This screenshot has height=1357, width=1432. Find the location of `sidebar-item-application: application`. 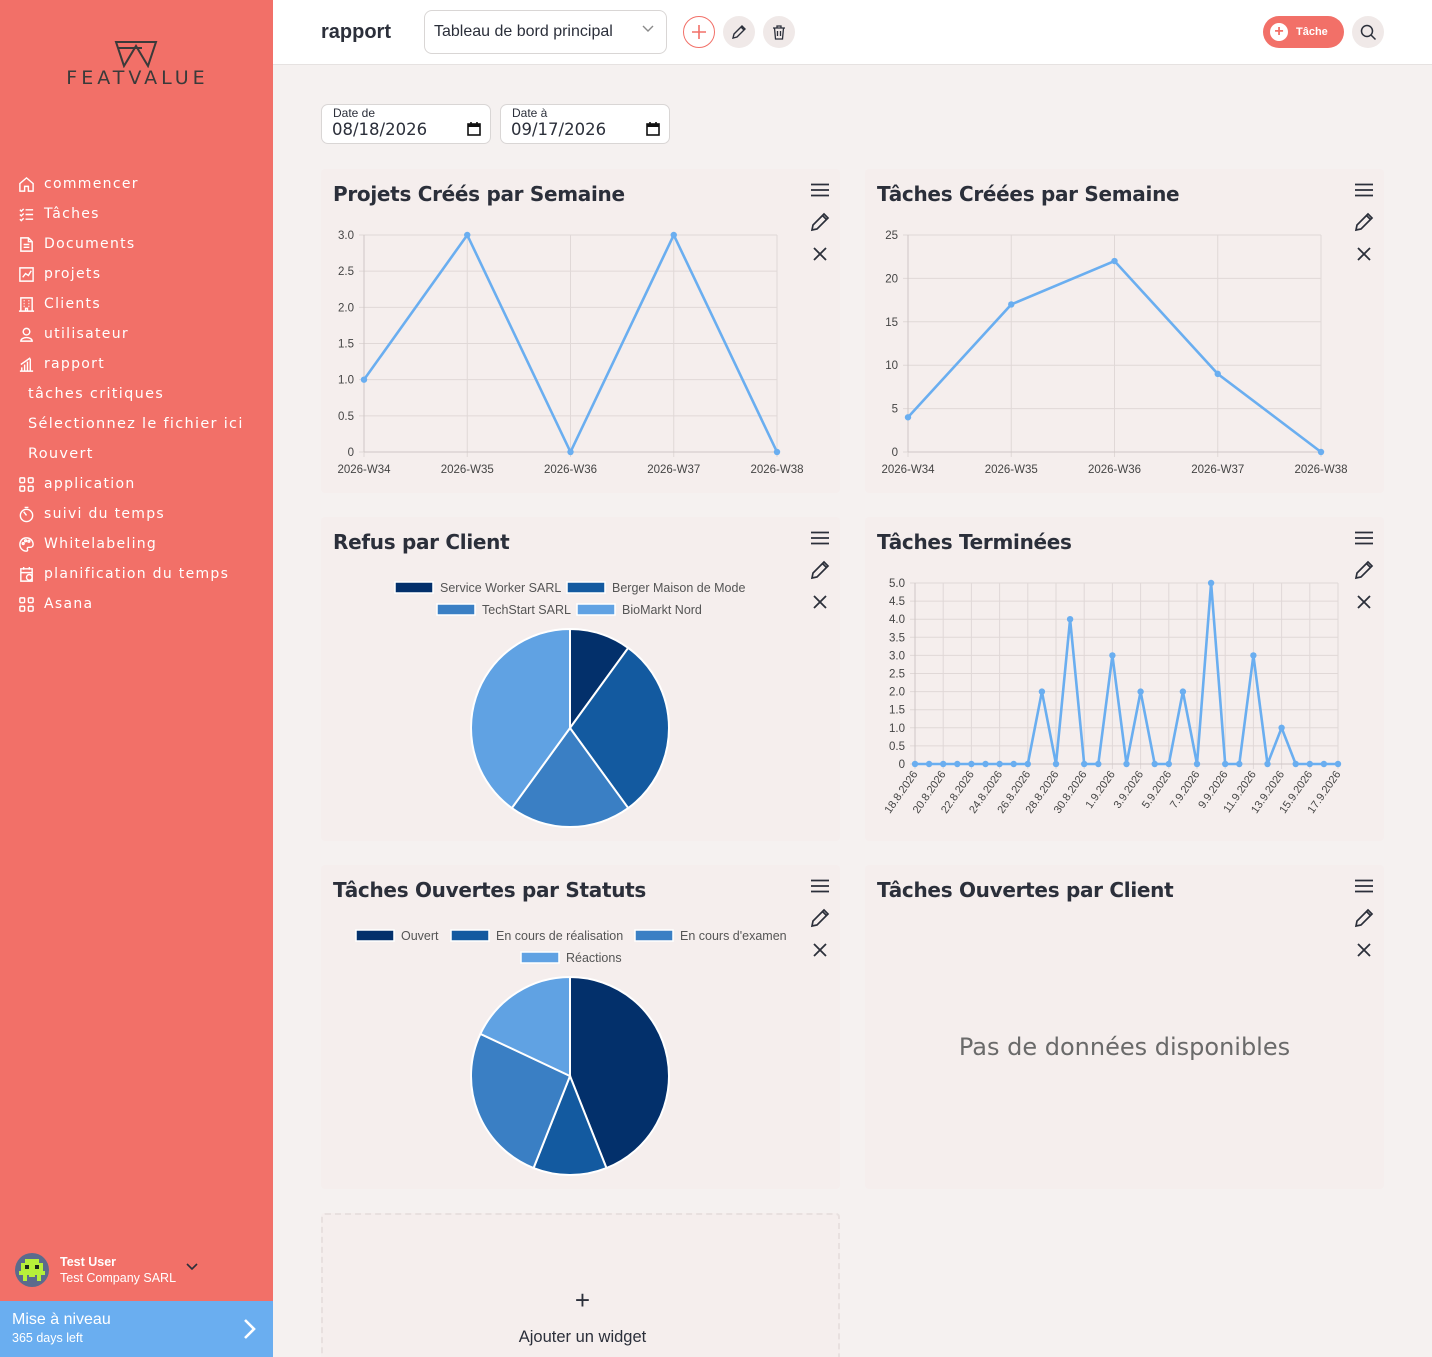

sidebar-item-application: application is located at coordinates (136, 484).